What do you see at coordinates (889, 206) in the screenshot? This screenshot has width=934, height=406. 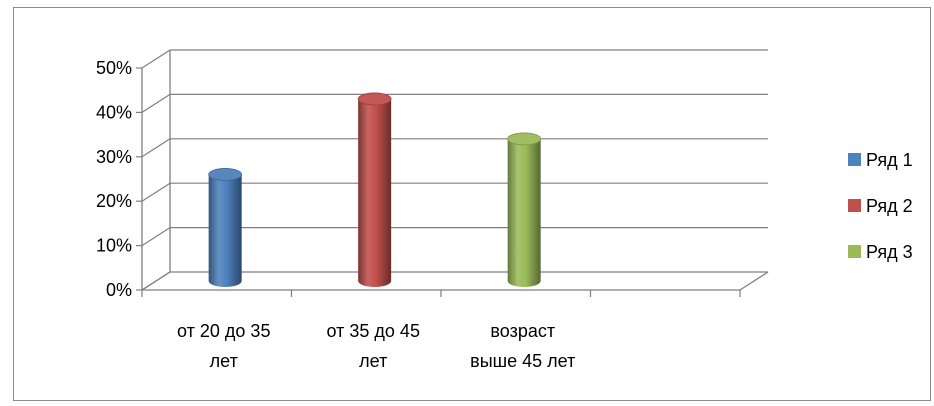 I see `legend-label: Ряд 2` at bounding box center [889, 206].